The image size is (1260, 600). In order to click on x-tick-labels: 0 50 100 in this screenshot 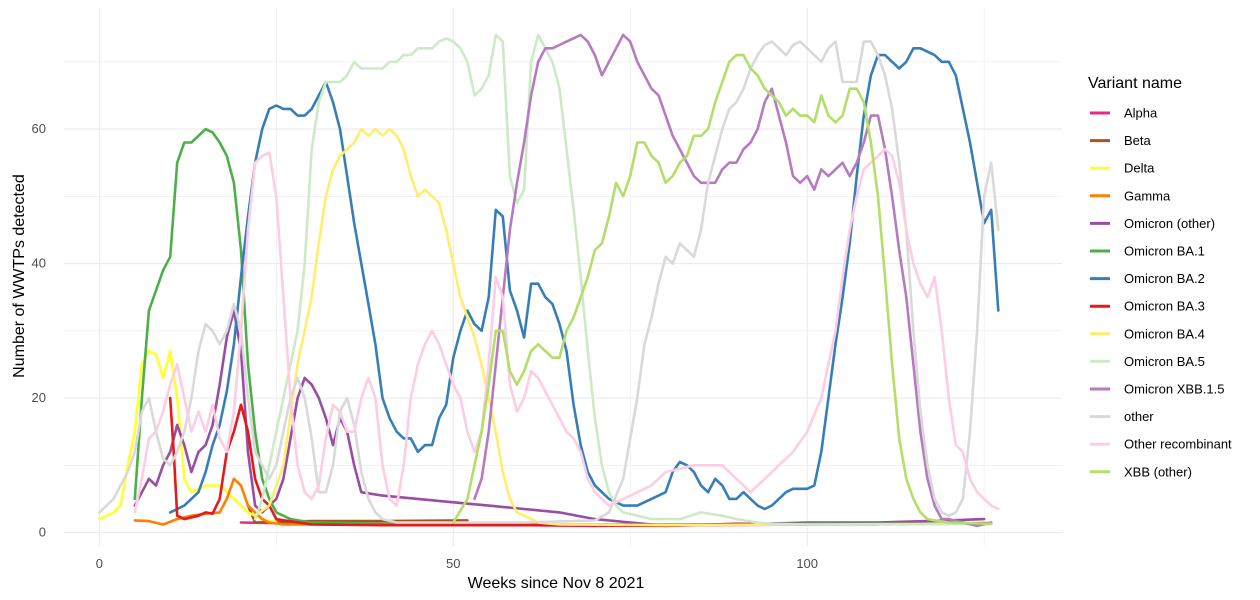, I will do `click(457, 563)`.